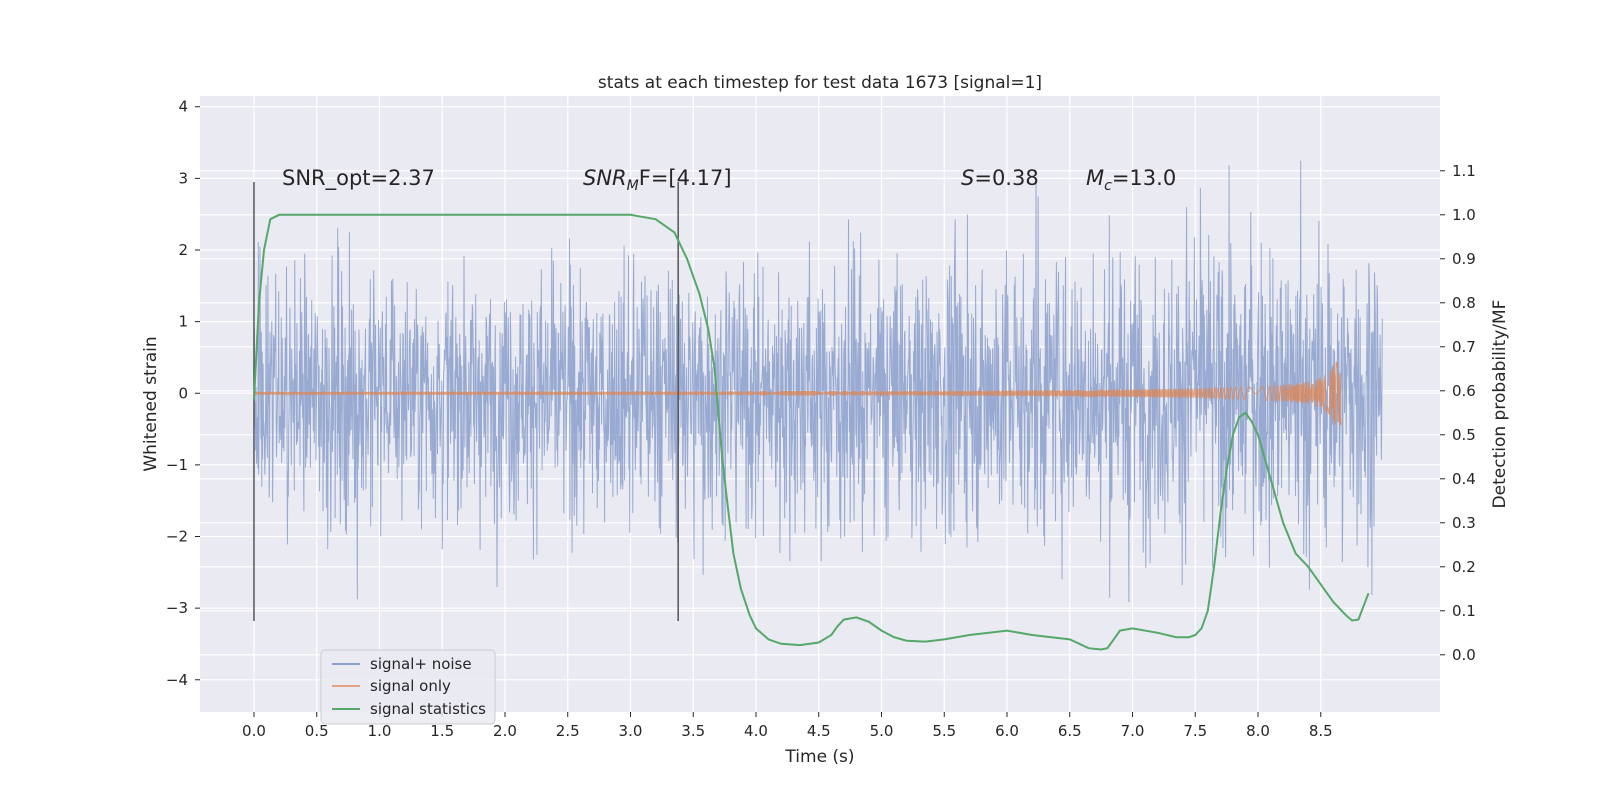 Image resolution: width=1600 pixels, height=800 pixels. What do you see at coordinates (1464, 215) in the screenshot?
I see `y2-tick-label: 1.0` at bounding box center [1464, 215].